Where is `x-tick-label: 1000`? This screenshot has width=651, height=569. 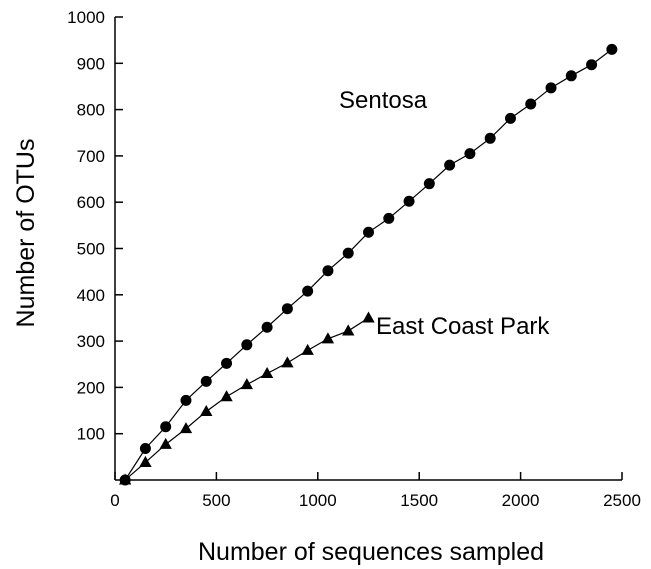 x-tick-label: 1000 is located at coordinates (318, 500).